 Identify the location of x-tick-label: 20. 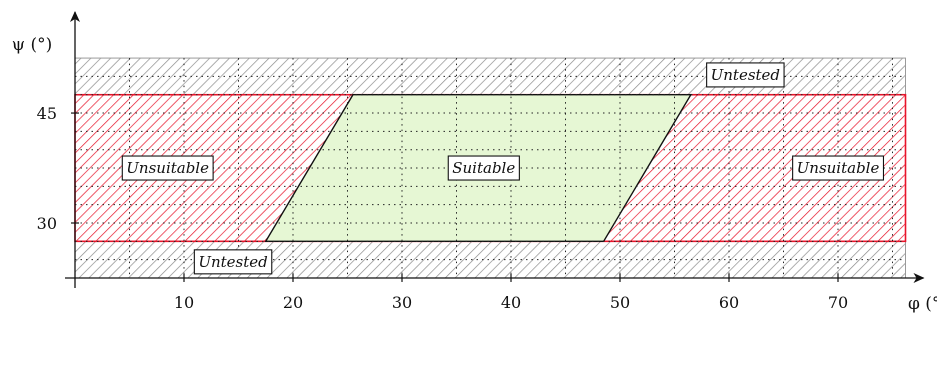
(293, 302).